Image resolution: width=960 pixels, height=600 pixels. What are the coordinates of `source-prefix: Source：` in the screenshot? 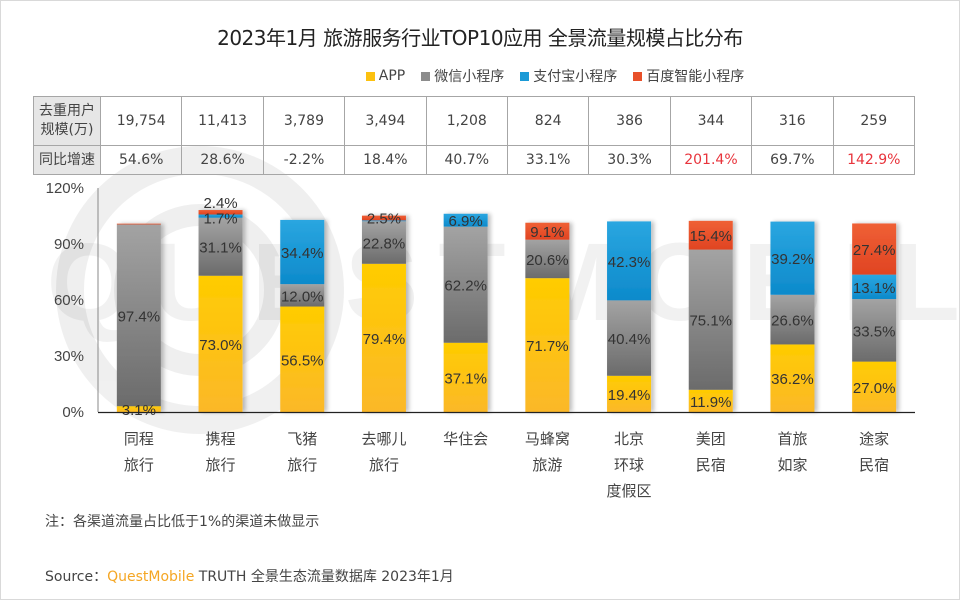 It's located at (76, 577).